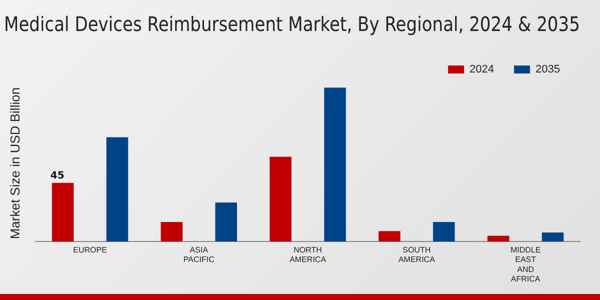  Describe the element at coordinates (14, 163) in the screenshot. I see `y-axis-title: Market Size in USD Billion` at that location.